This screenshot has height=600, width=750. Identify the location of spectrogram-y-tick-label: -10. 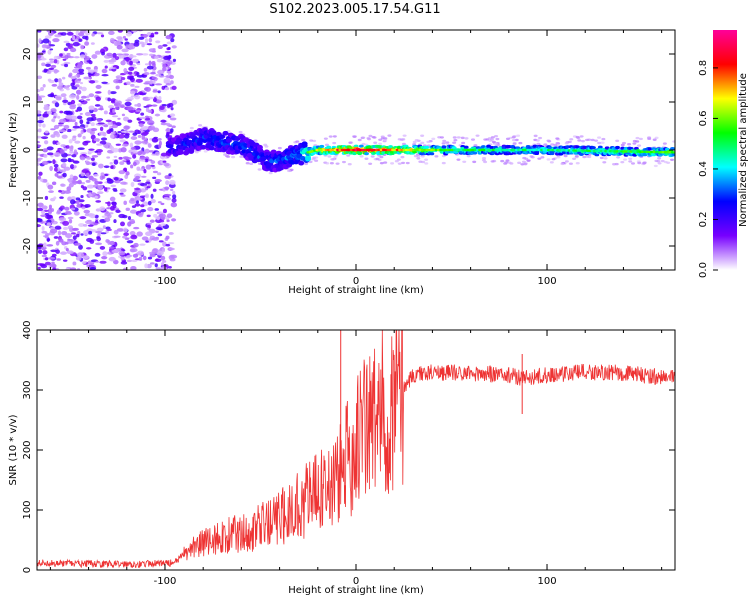
(27, 198).